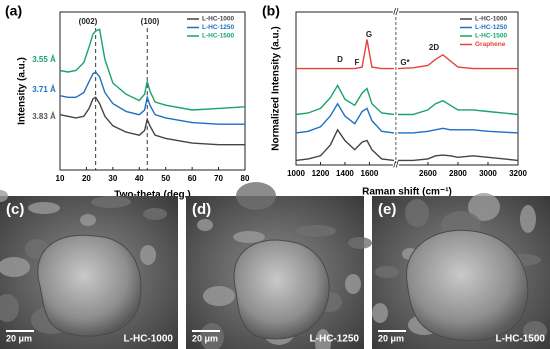 The width and height of the screenshot is (550, 349). Describe the element at coordinates (13, 11) in the screenshot. I see `panel-label: (a)` at that location.